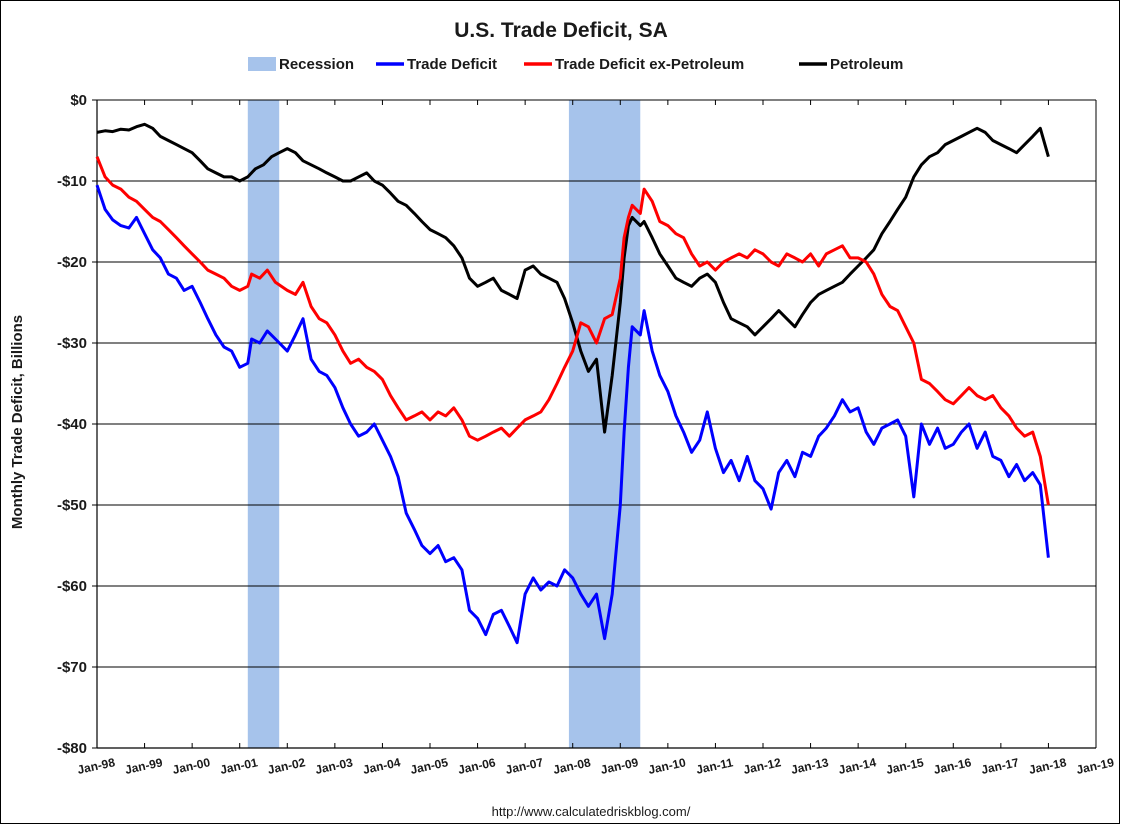 Image resolution: width=1122 pixels, height=826 pixels. Describe the element at coordinates (17, 422) in the screenshot. I see `y-axis-label: Monthly Trade Deficit, Billions` at that location.